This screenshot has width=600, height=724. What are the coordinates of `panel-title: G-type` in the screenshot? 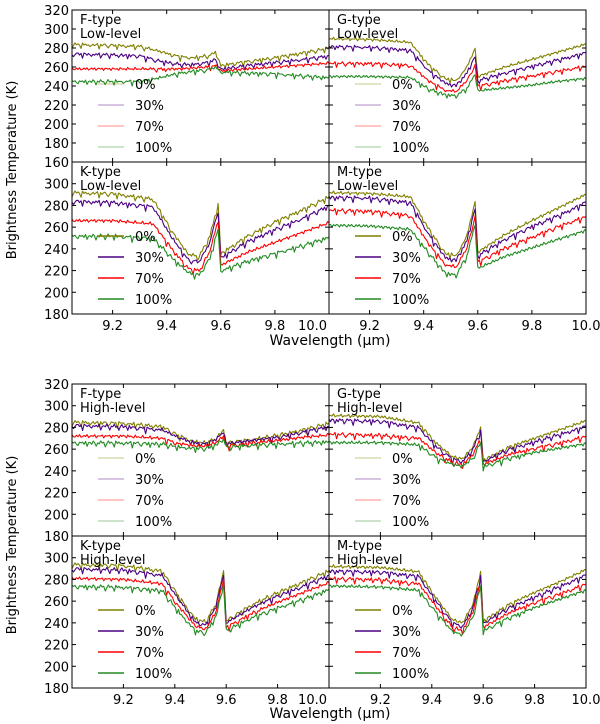 It's located at (359, 20).